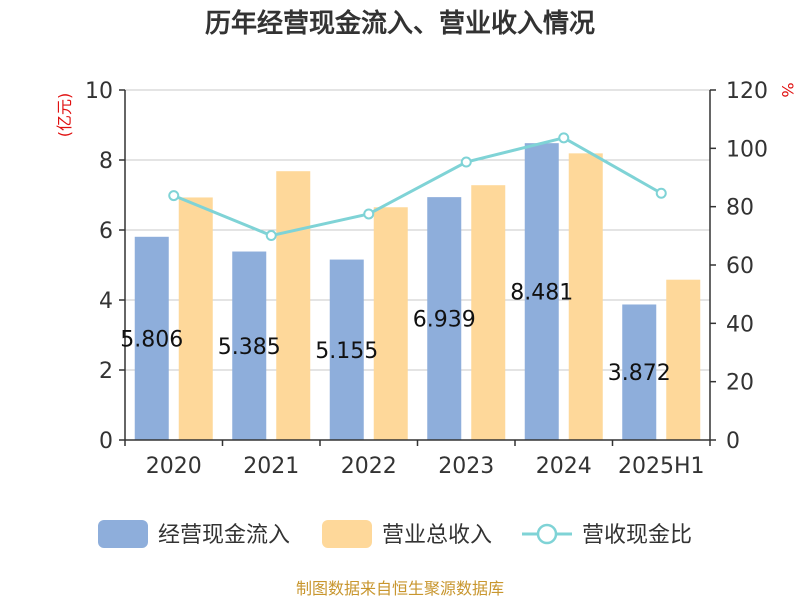 The width and height of the screenshot is (800, 600). What do you see at coordinates (466, 466) in the screenshot?
I see `x-tick-label: 2023` at bounding box center [466, 466].